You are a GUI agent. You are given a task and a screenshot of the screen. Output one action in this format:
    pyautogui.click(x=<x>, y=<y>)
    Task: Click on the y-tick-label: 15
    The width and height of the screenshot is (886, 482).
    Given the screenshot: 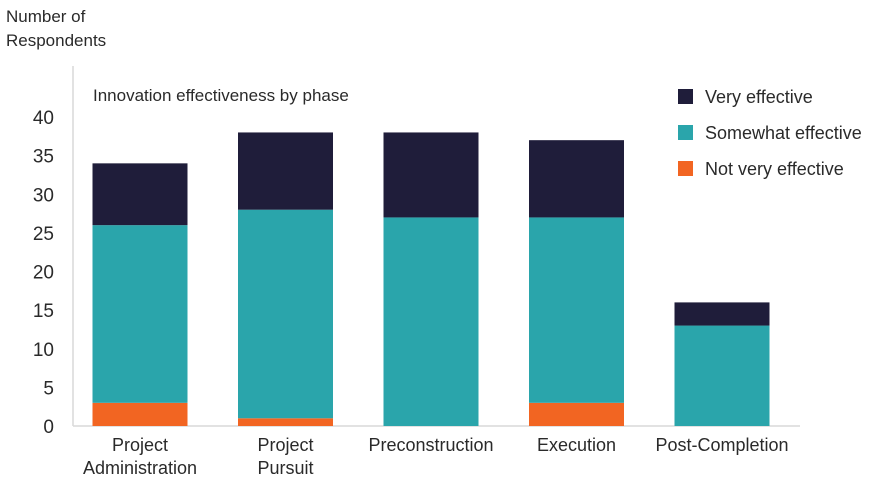 What is the action you would take?
    pyautogui.click(x=43, y=311)
    